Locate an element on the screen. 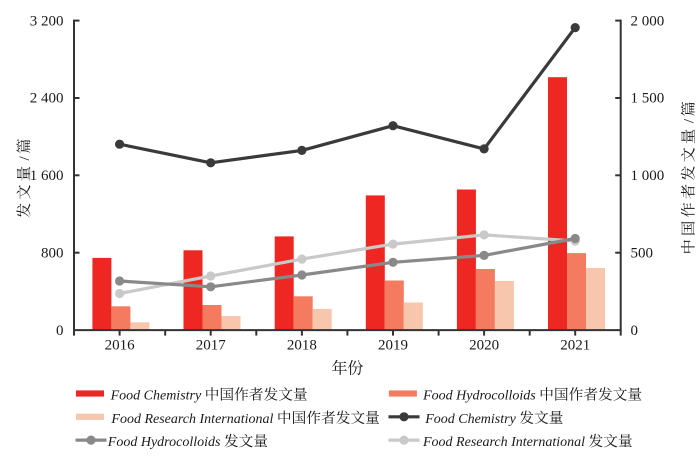 This screenshot has height=457, width=700. svg-text: 2020 is located at coordinates (484, 346).